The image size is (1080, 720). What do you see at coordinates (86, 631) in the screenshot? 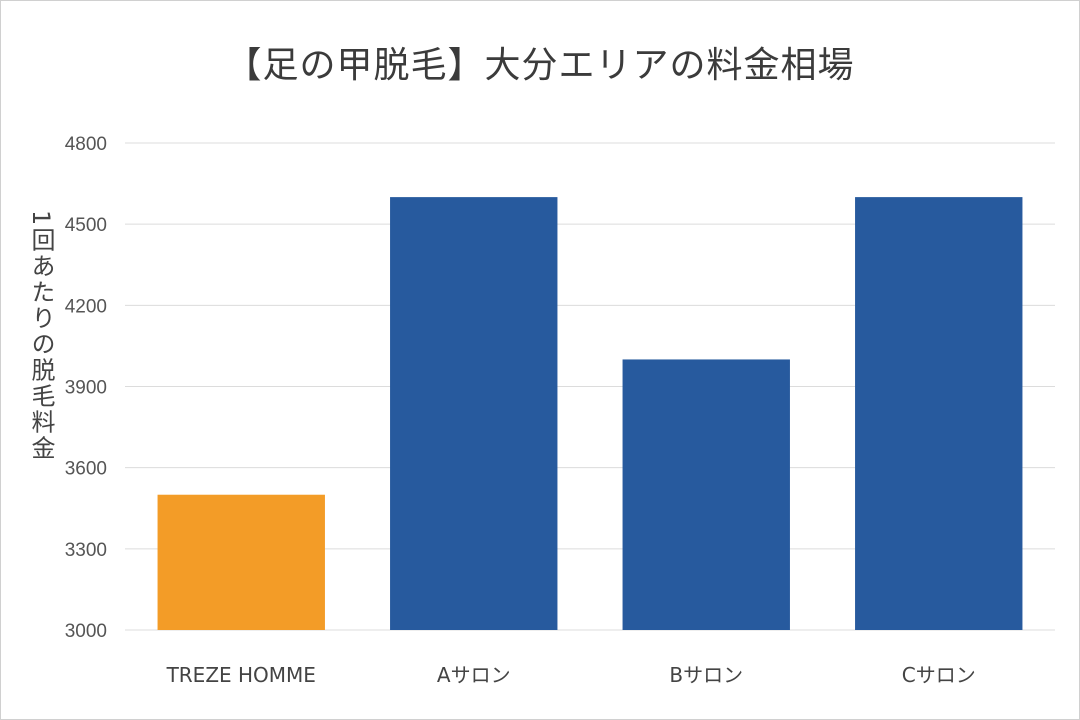
I see `y-tick-label: 3000` at bounding box center [86, 631].